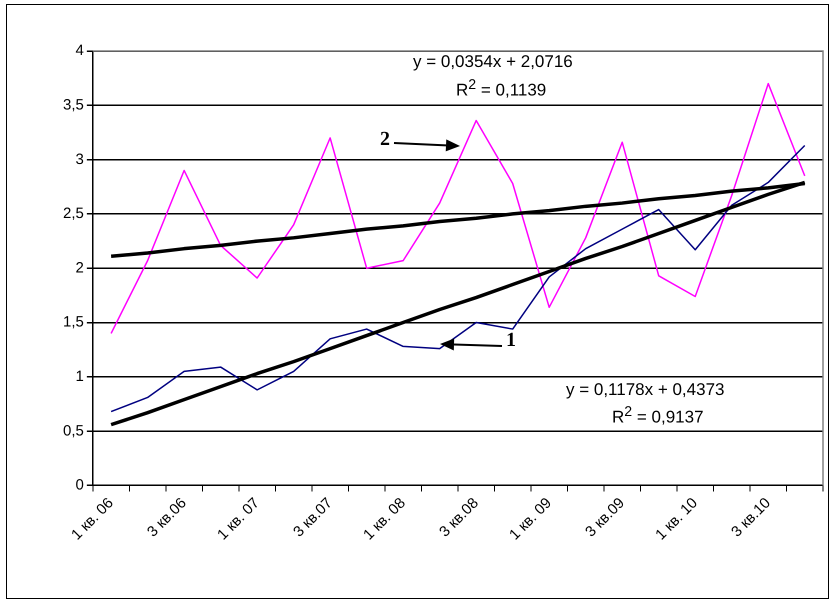 Image resolution: width=832 pixels, height=603 pixels. What do you see at coordinates (385, 139) in the screenshot?
I see `text: 2` at bounding box center [385, 139].